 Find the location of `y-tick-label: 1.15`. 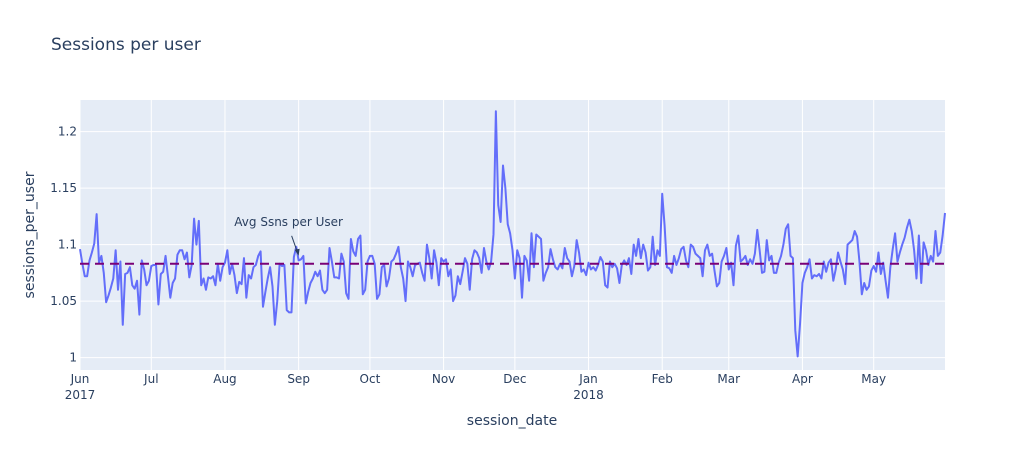

y-tick-label: 1.15 is located at coordinates (63, 188).